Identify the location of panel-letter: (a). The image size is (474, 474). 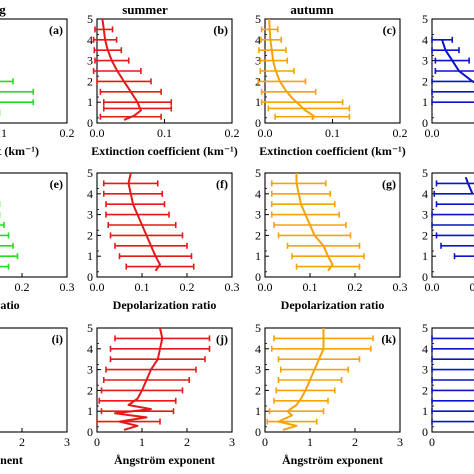
(56, 30).